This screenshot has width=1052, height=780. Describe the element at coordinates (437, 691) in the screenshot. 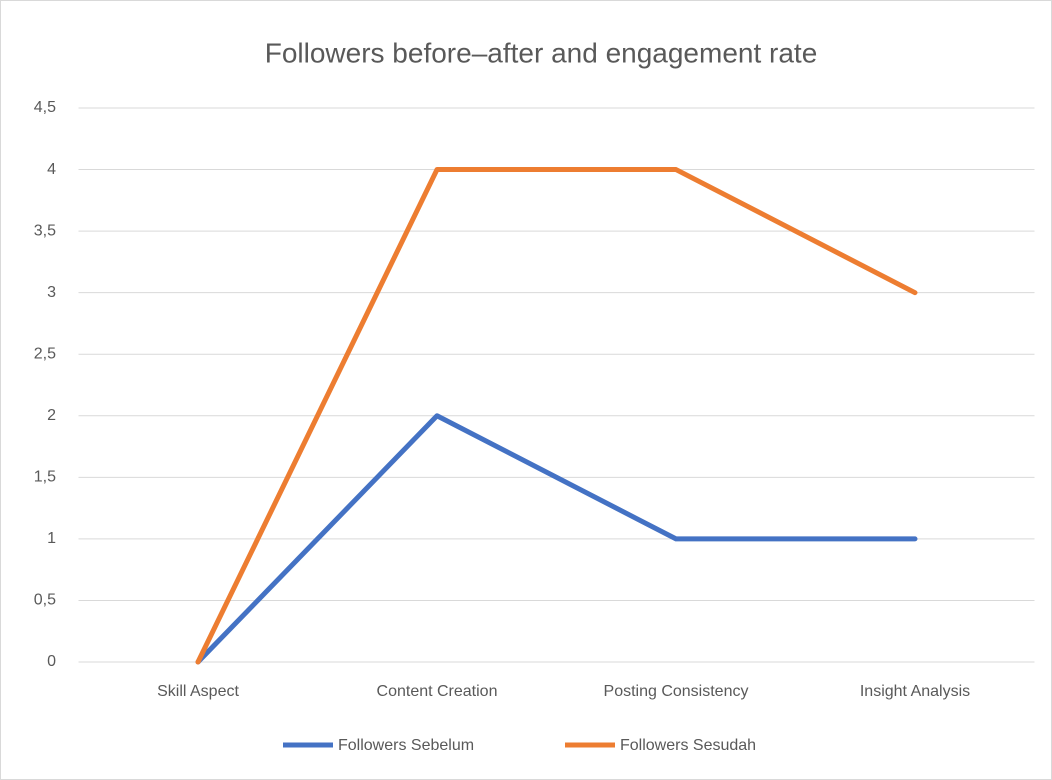

I see `x-tick-label: Content Creation` at that location.